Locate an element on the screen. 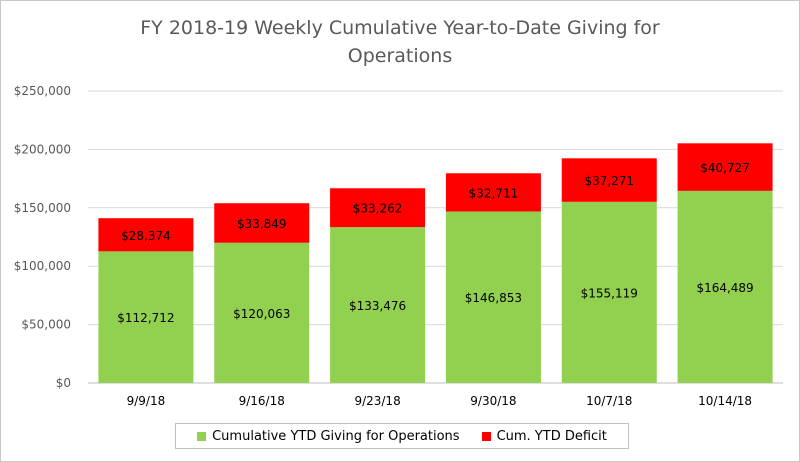  x-tick-label: 9/9/18 is located at coordinates (146, 401).